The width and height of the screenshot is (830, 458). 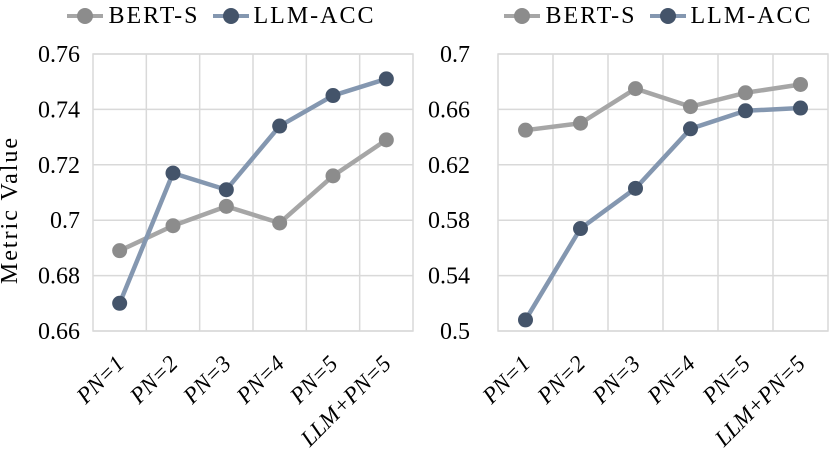 What do you see at coordinates (59, 166) in the screenshot?
I see `y-axis-tick-label: 0.72` at bounding box center [59, 166].